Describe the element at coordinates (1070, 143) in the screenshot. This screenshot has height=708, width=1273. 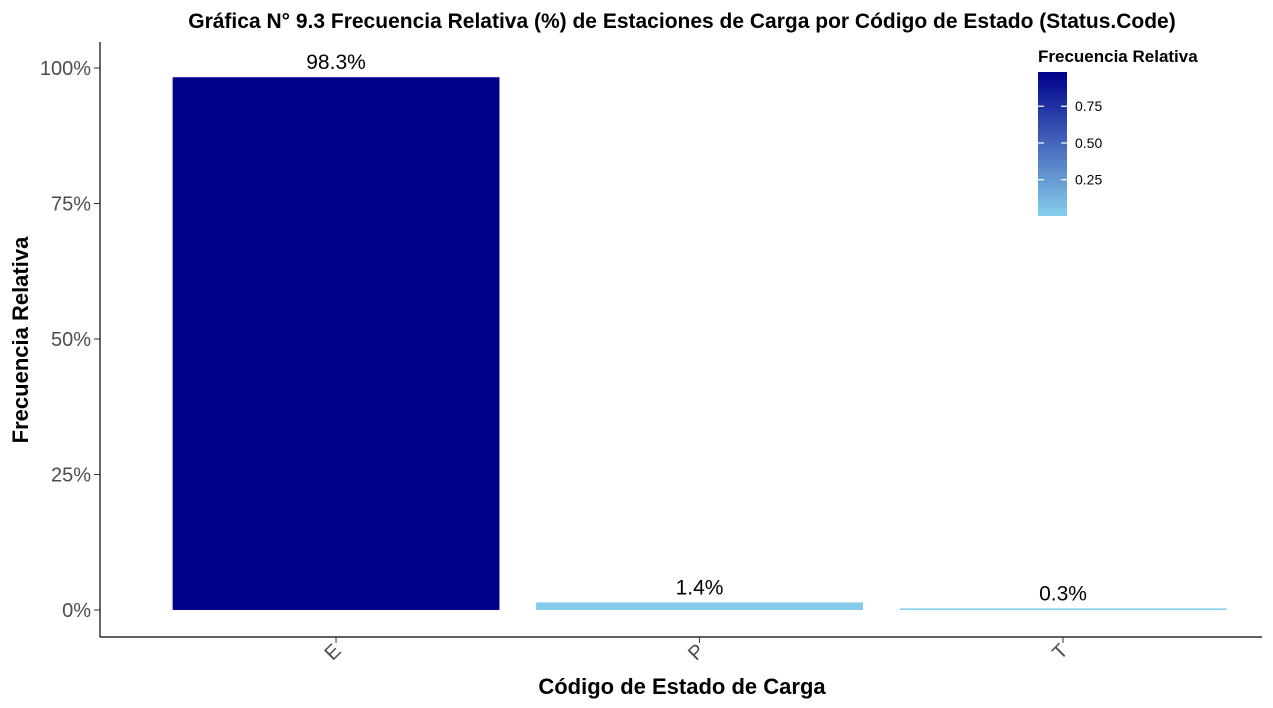
I see `colorbar-ticks: 0.25 0.50 0.75` at that location.